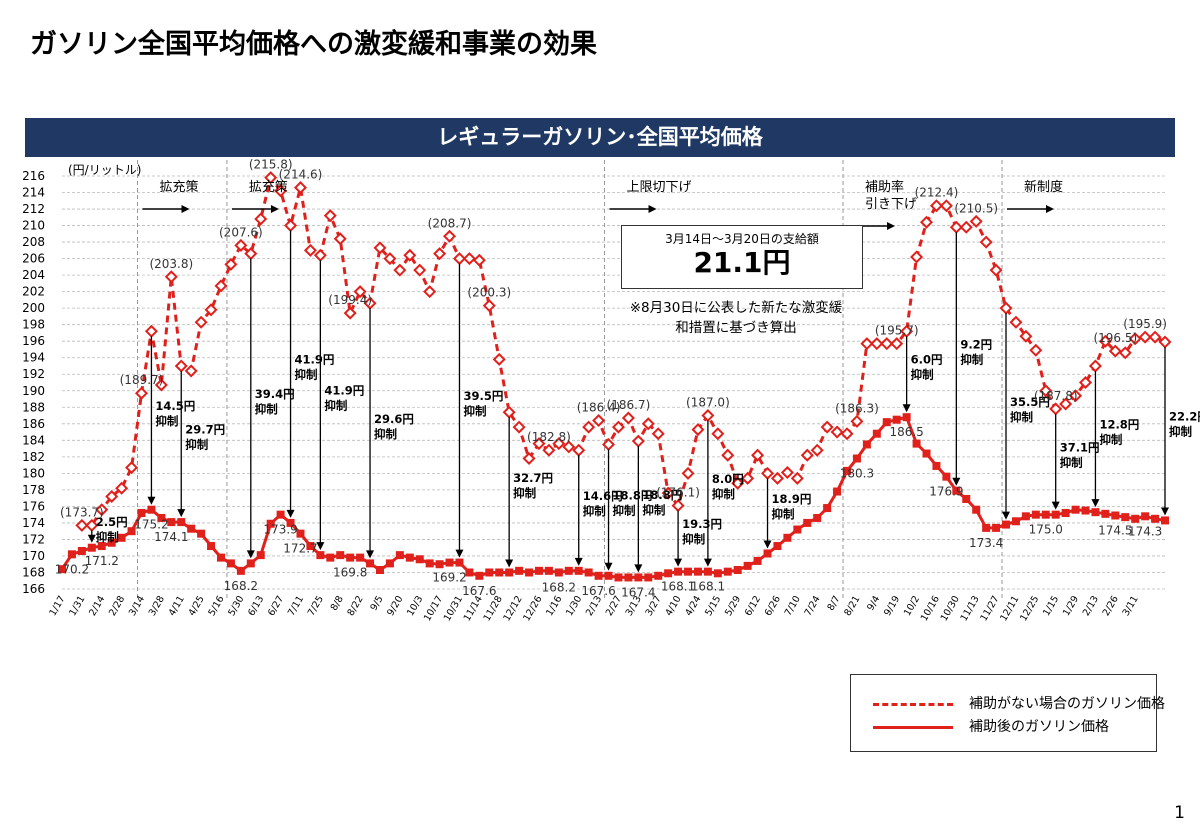 The width and height of the screenshot is (1200, 831). What do you see at coordinates (512, 608) in the screenshot?
I see `x-tick-label: 12/12` at bounding box center [512, 608].